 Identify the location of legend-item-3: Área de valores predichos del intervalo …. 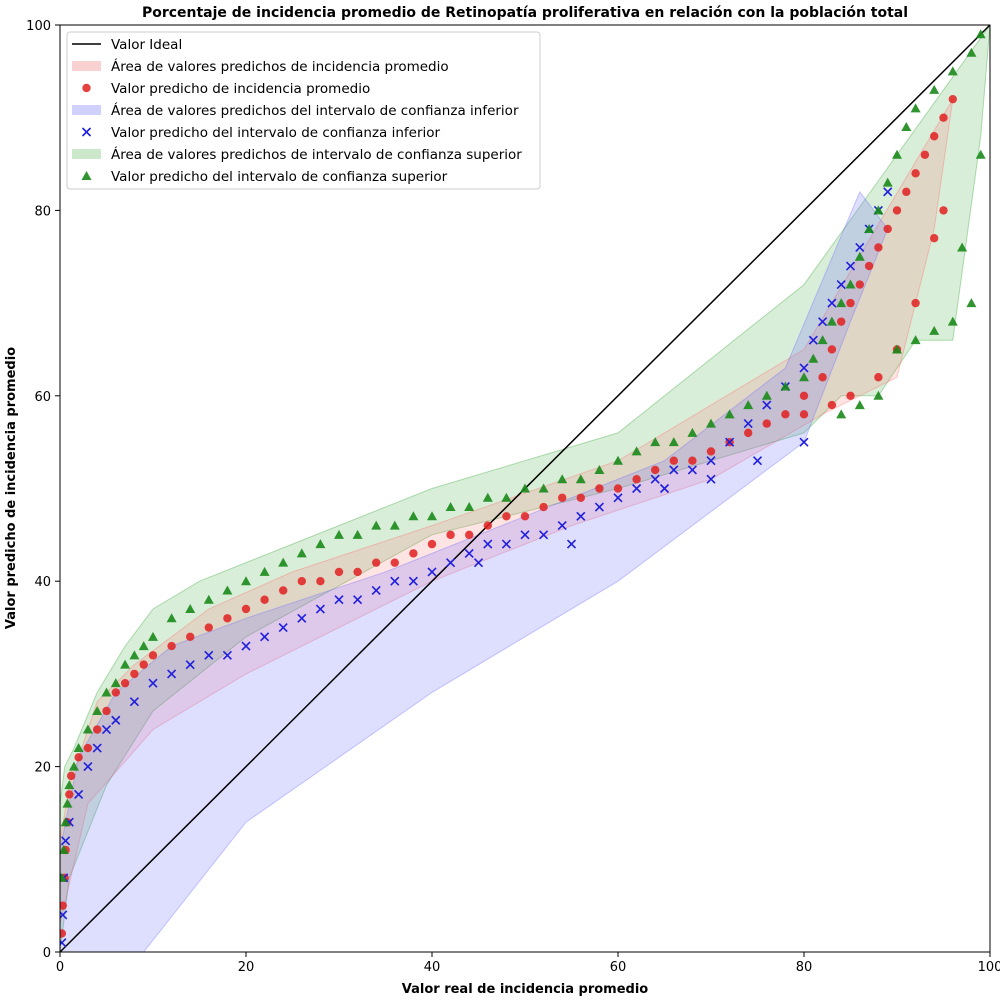
(295, 110).